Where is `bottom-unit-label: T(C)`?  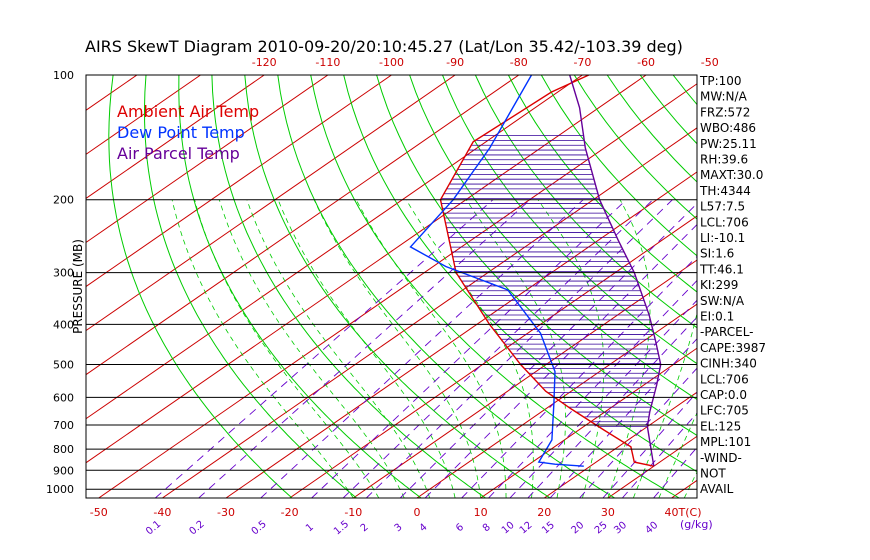 bottom-unit-label: T(C) is located at coordinates (690, 512).